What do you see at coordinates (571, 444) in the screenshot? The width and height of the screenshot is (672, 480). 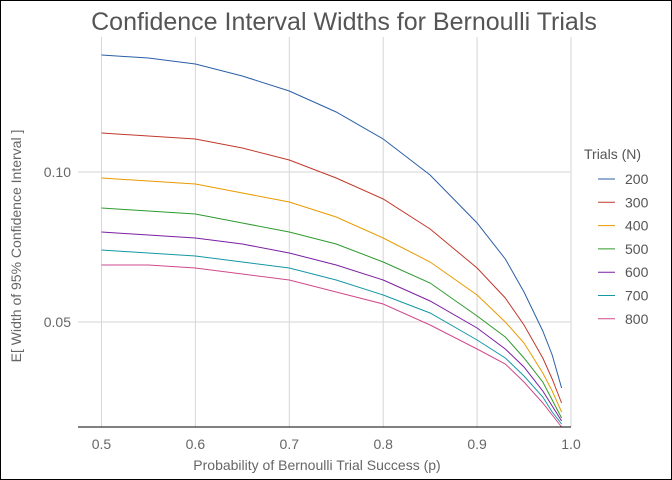 I see `x-tick-label: 1.0` at bounding box center [571, 444].